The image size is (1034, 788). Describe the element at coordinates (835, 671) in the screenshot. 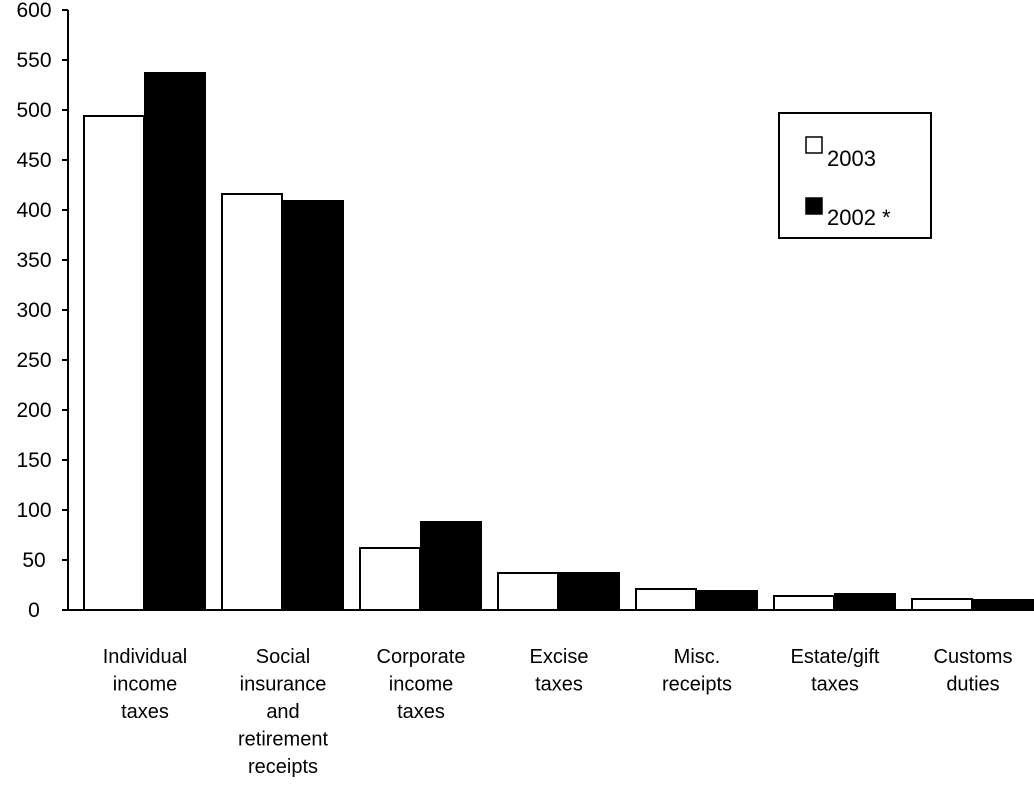

I see `x-tick-label: Estate/gift taxes` at that location.